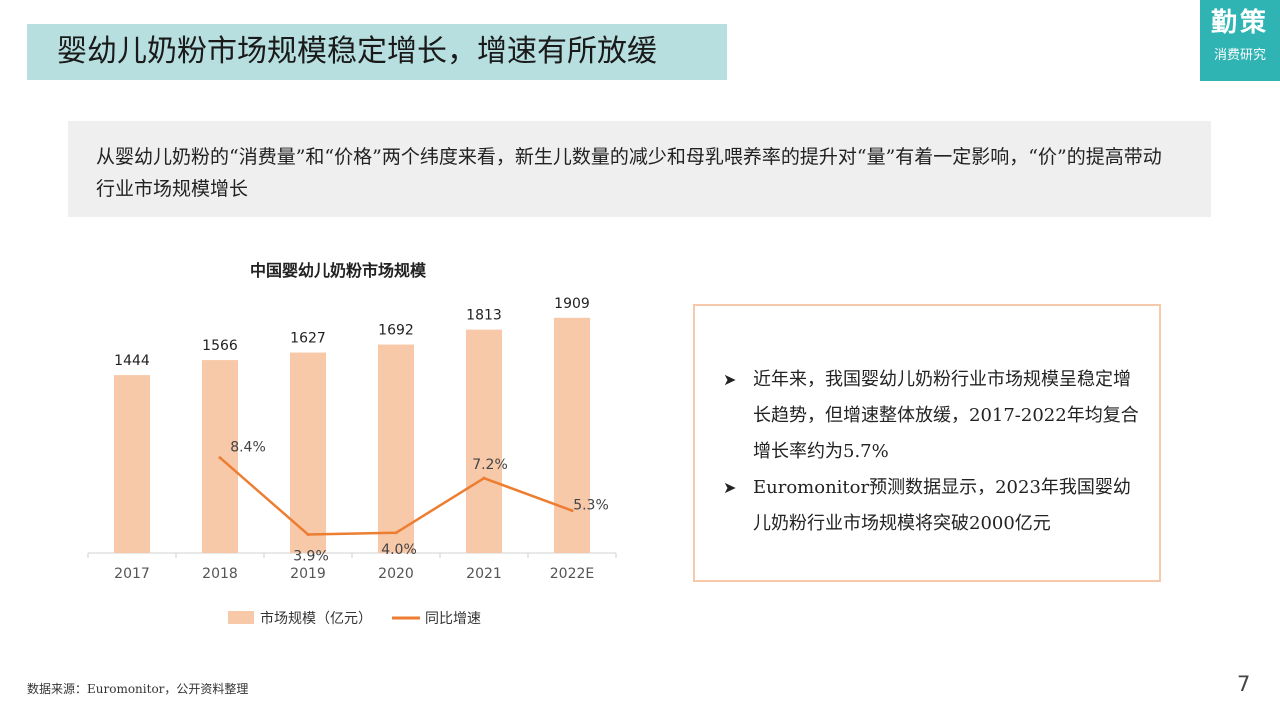  Describe the element at coordinates (338, 270) in the screenshot. I see `chart-title: 中国婴幼儿奶粉市场规模` at that location.